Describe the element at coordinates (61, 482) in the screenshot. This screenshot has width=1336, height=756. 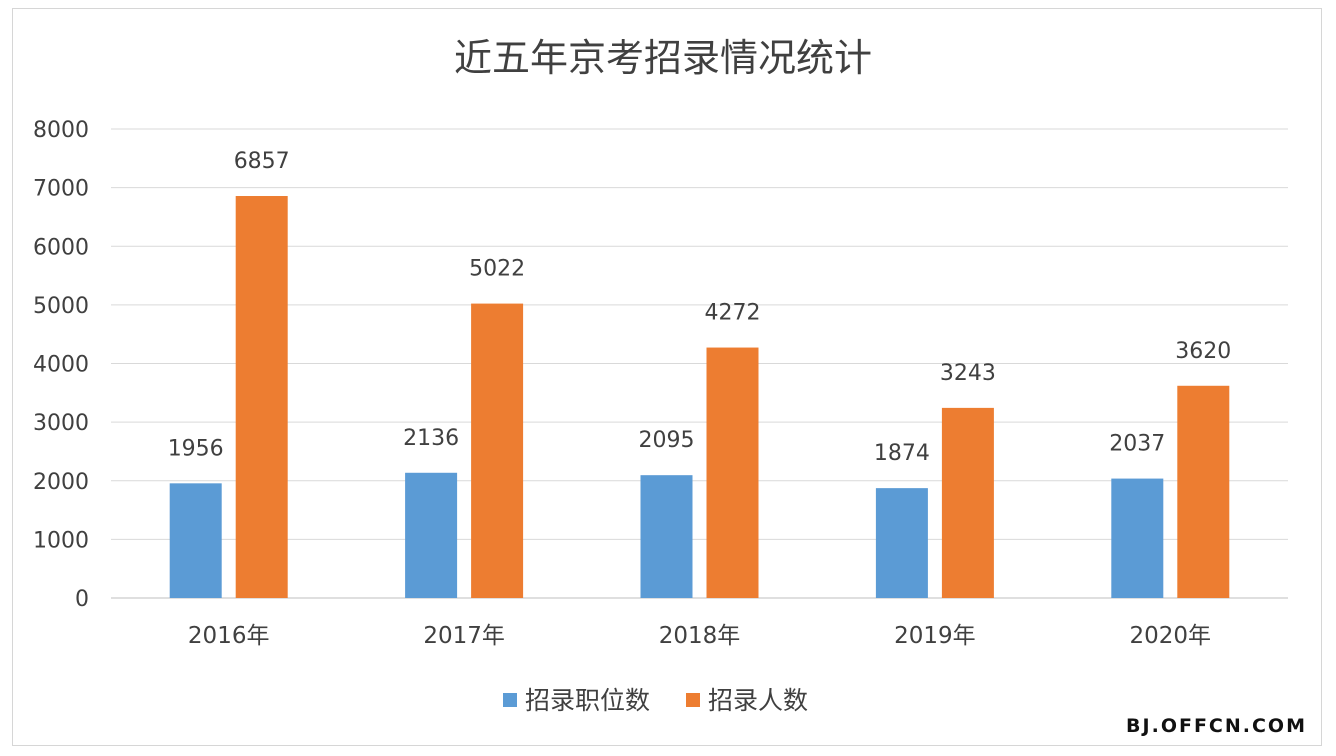
I see `y-tick-label: 2000` at that location.